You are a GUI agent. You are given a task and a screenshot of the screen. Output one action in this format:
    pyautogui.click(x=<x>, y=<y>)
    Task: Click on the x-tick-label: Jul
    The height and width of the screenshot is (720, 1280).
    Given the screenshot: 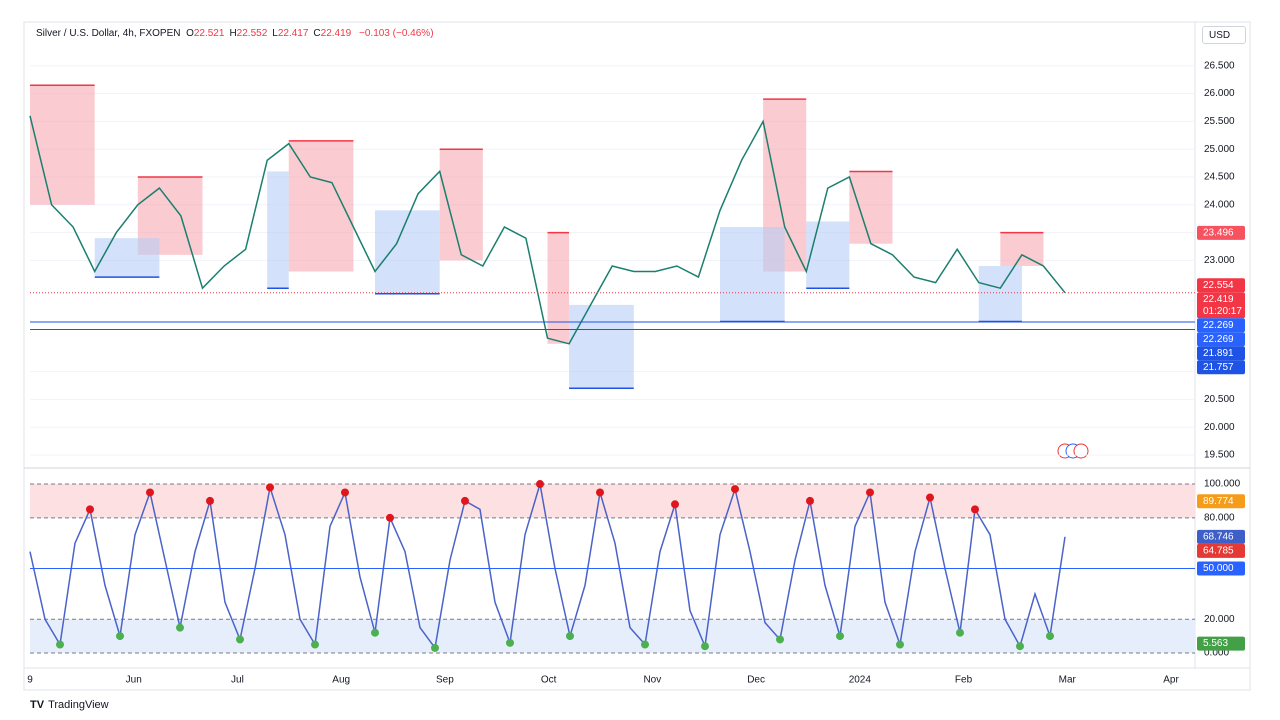 What is the action you would take?
    pyautogui.click(x=237, y=680)
    